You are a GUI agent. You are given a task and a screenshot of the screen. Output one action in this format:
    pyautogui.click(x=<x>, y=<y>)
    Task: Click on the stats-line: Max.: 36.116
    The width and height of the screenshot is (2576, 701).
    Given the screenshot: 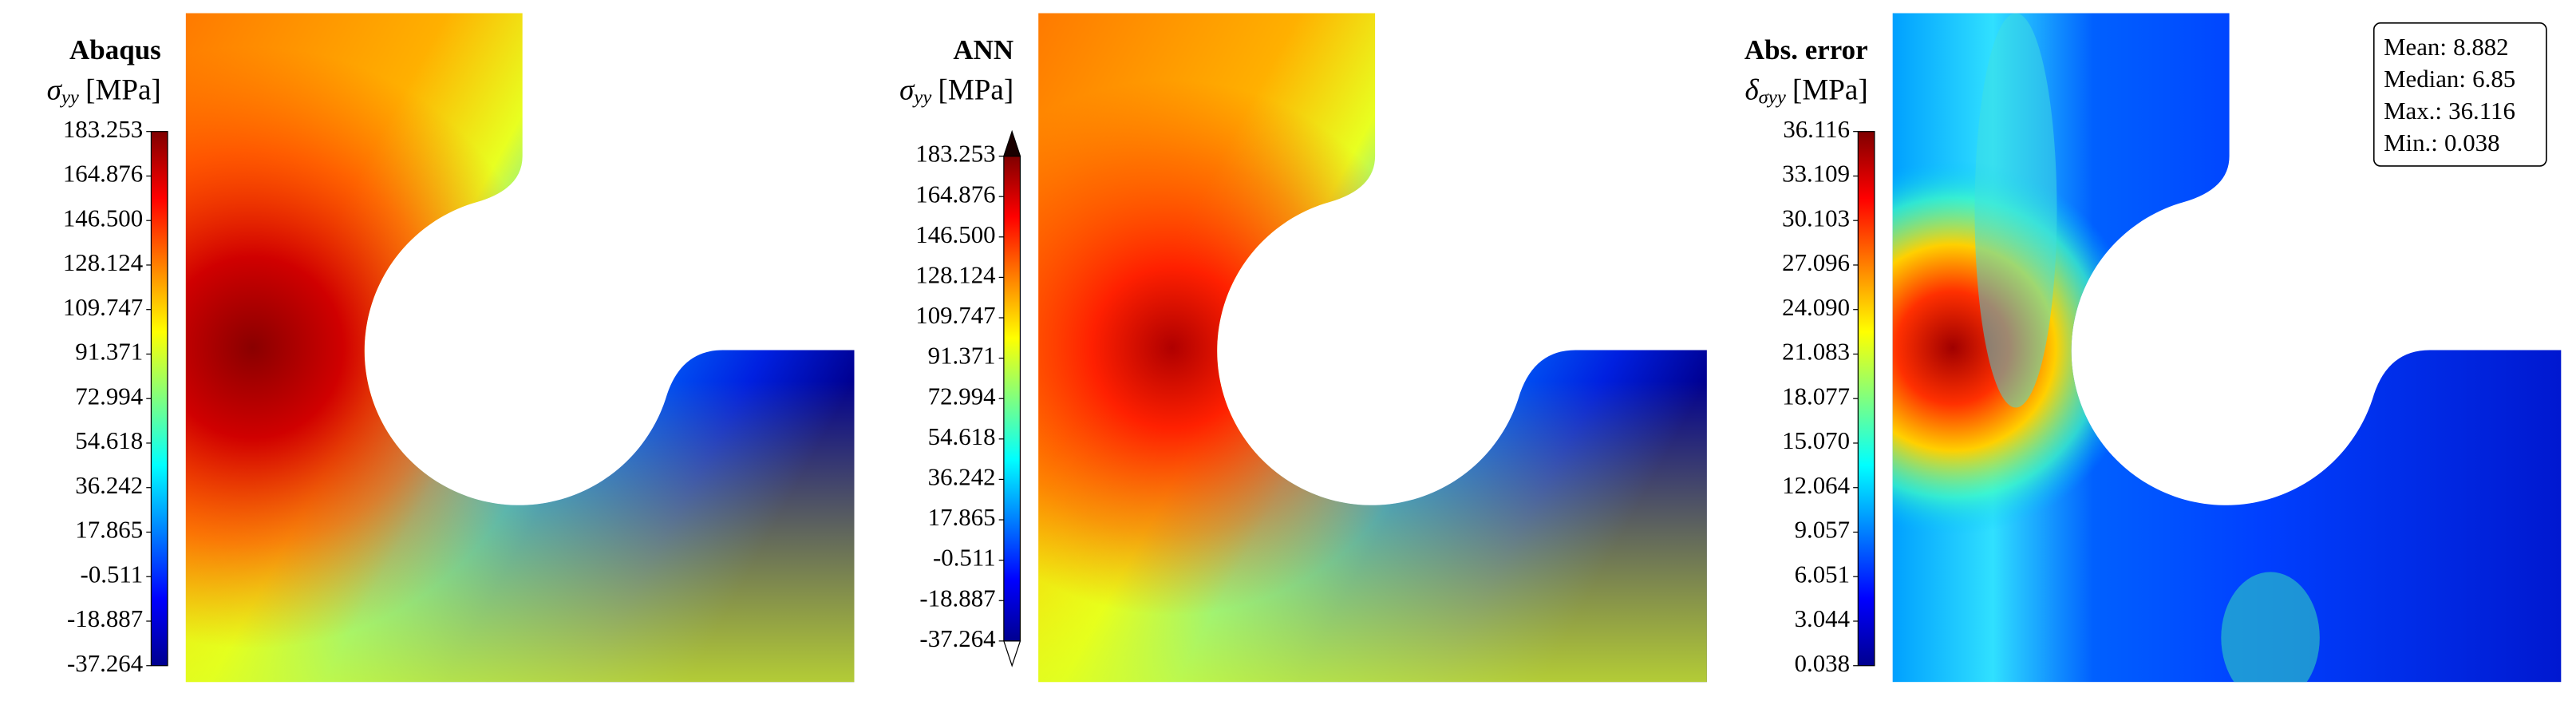 What is the action you would take?
    pyautogui.click(x=2449, y=111)
    